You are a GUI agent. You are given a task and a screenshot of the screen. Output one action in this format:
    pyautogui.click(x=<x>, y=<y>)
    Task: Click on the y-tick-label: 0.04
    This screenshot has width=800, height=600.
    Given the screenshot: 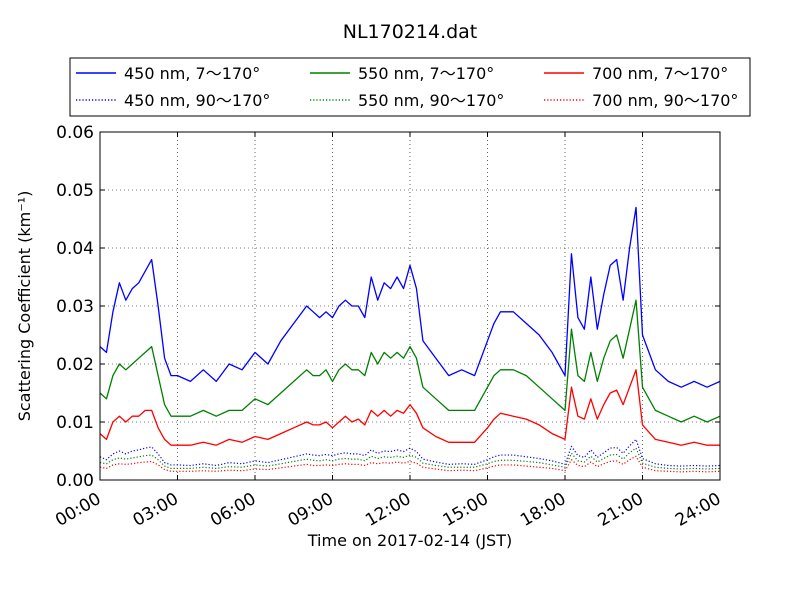 What is the action you would take?
    pyautogui.click(x=75, y=249)
    